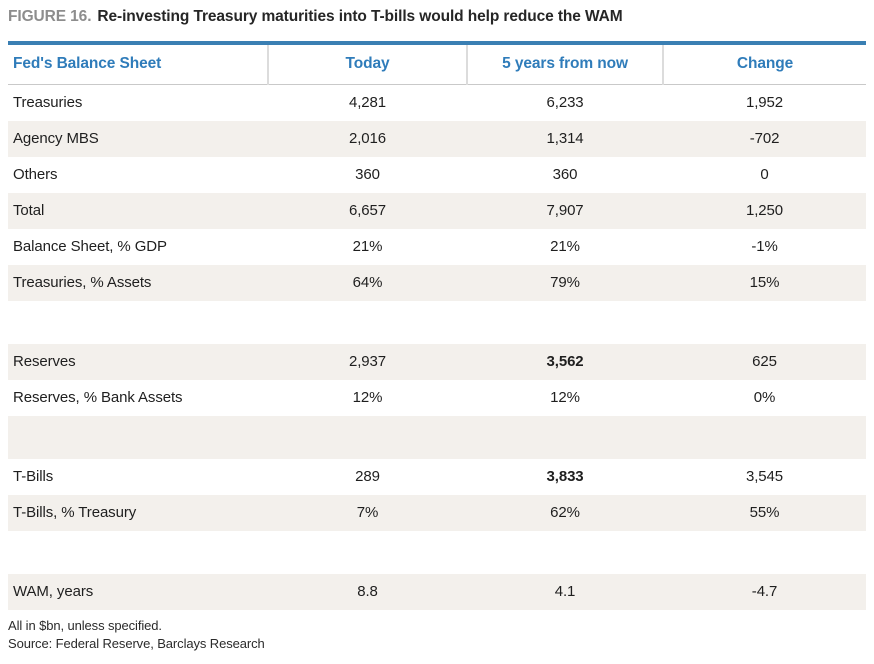 The height and width of the screenshot is (664, 874). Describe the element at coordinates (764, 361) in the screenshot. I see `change-value-cell: 625` at that location.